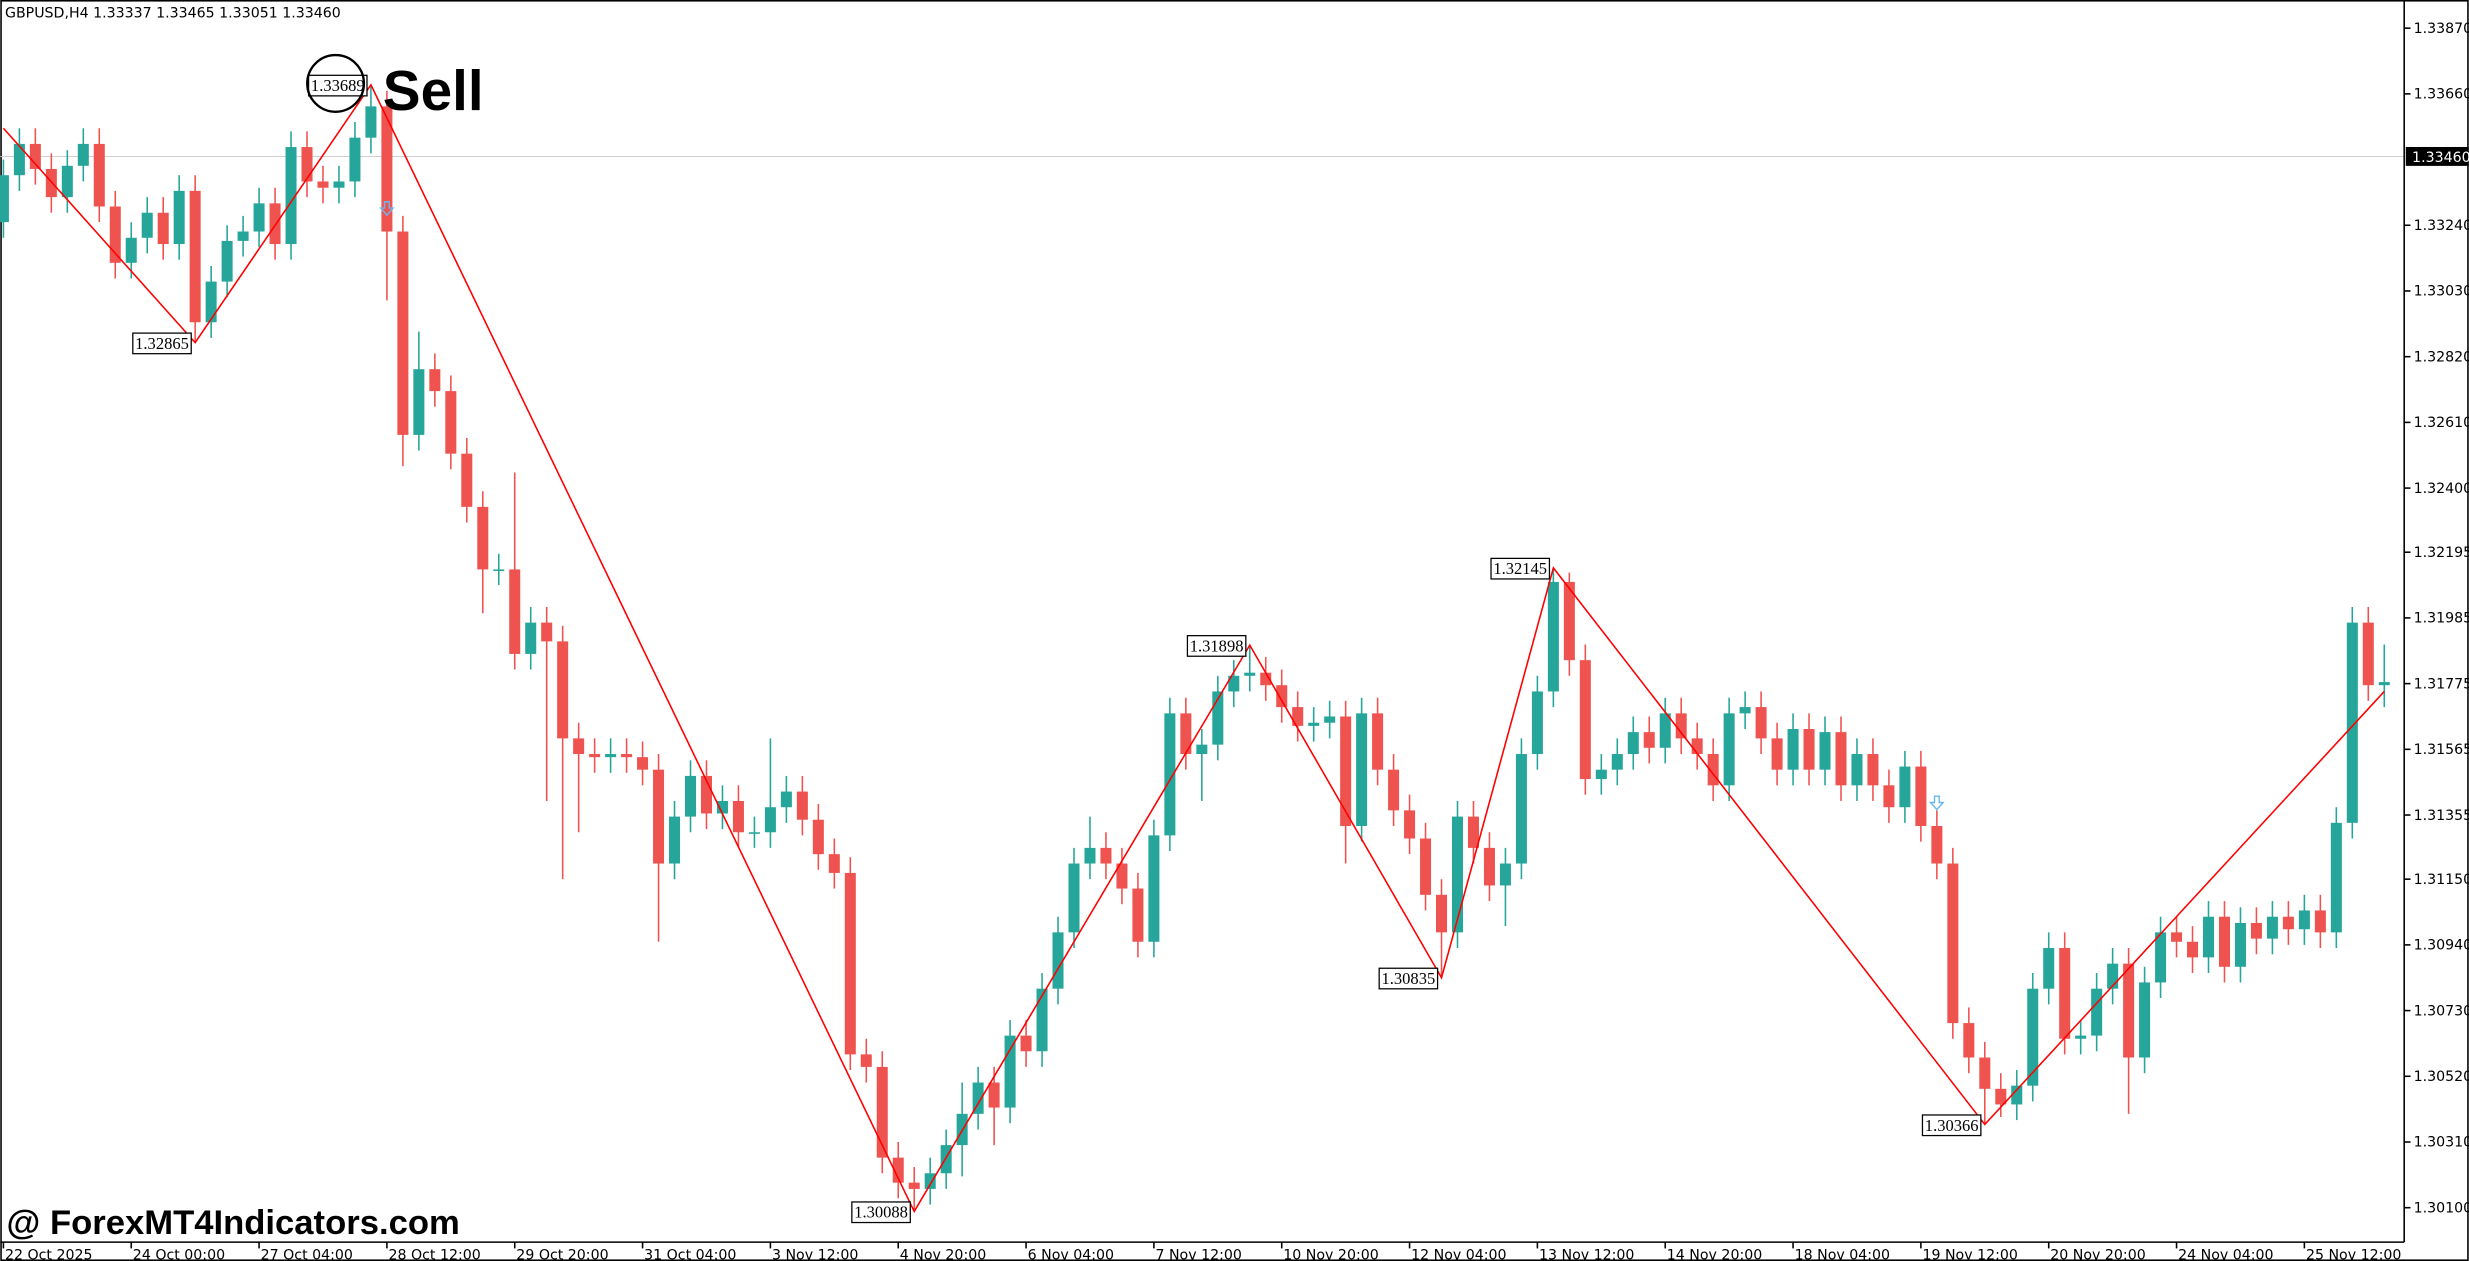  What do you see at coordinates (2441, 750) in the screenshot?
I see `y-tick-label: 1.31565` at bounding box center [2441, 750].